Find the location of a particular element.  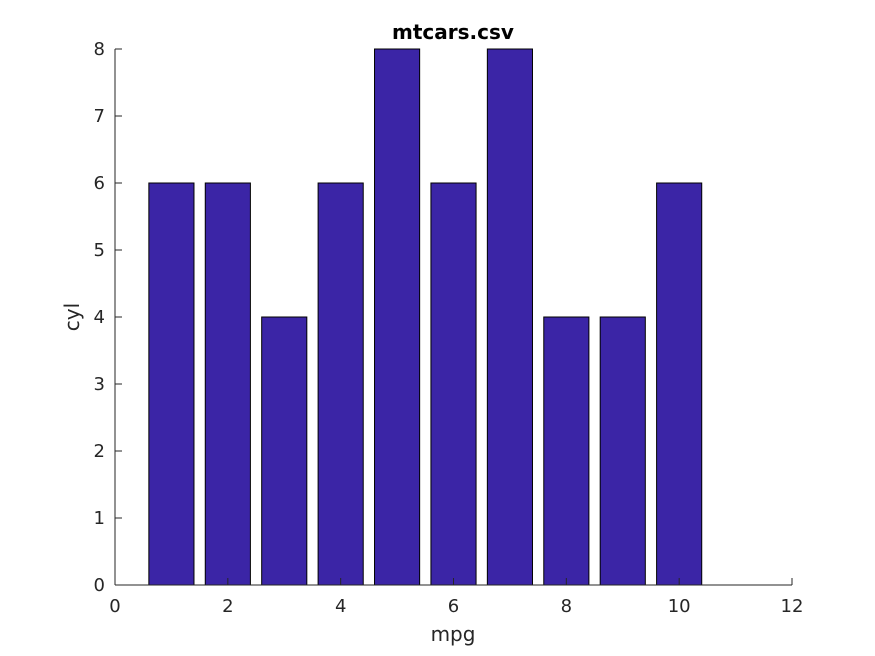

x-tick-label-8: 8 is located at coordinates (566, 606).